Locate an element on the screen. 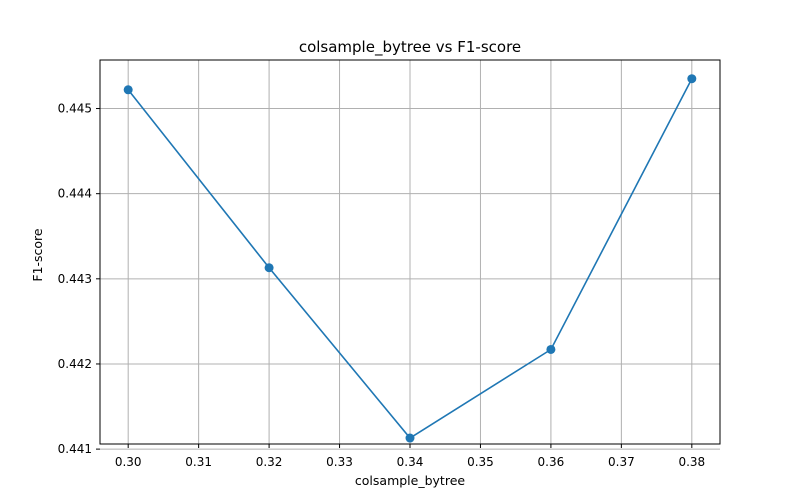  y-tick-label: 0.444 is located at coordinates (75, 194).